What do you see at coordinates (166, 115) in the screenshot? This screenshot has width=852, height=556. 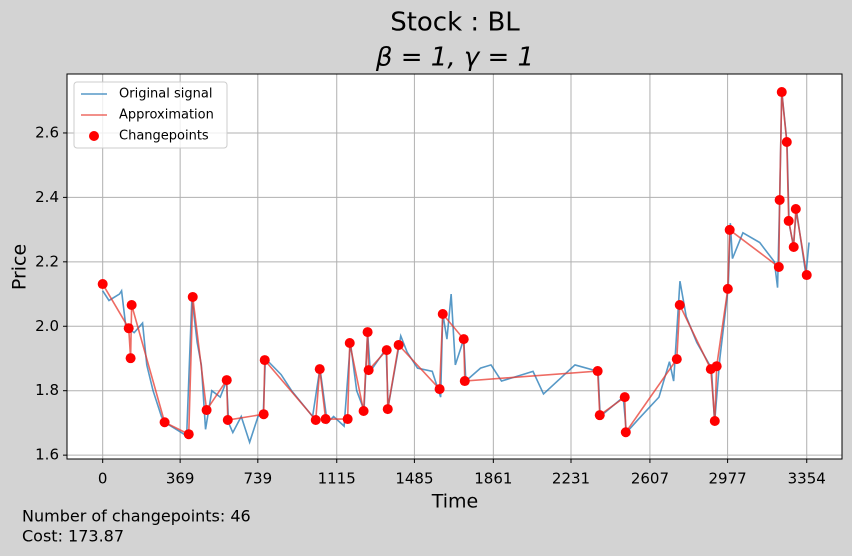 I see `legend-label: Approximation` at bounding box center [166, 115].